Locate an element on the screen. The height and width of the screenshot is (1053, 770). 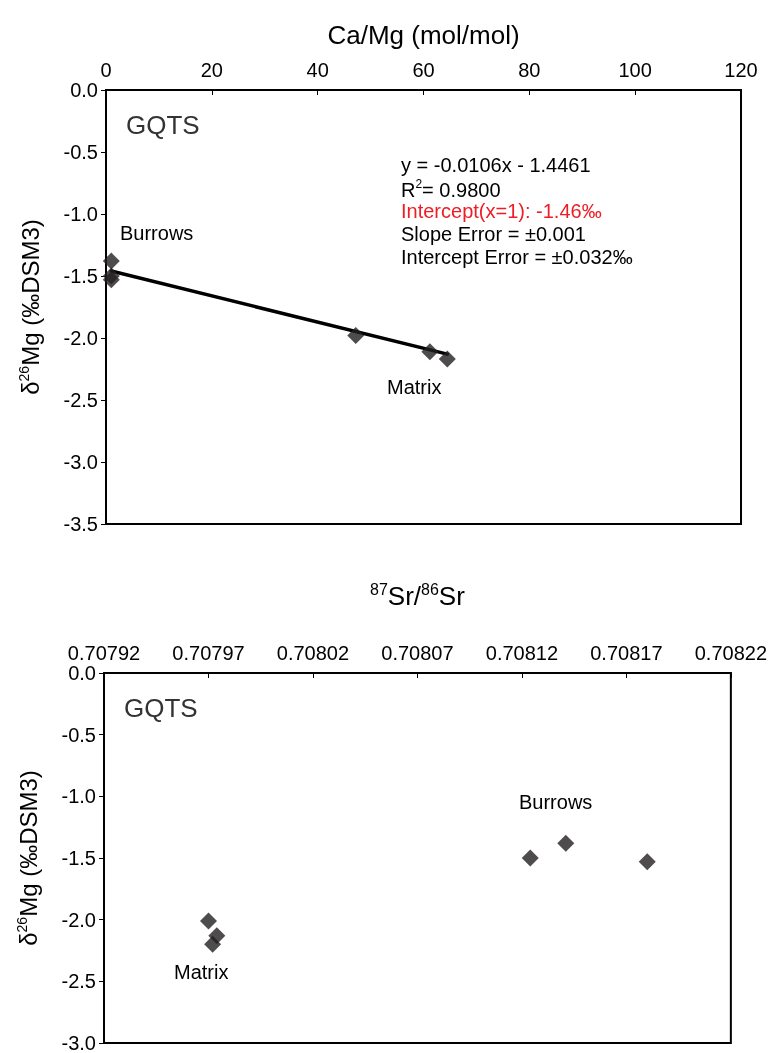
x-tick-label: 0.70807 is located at coordinates (417, 653).